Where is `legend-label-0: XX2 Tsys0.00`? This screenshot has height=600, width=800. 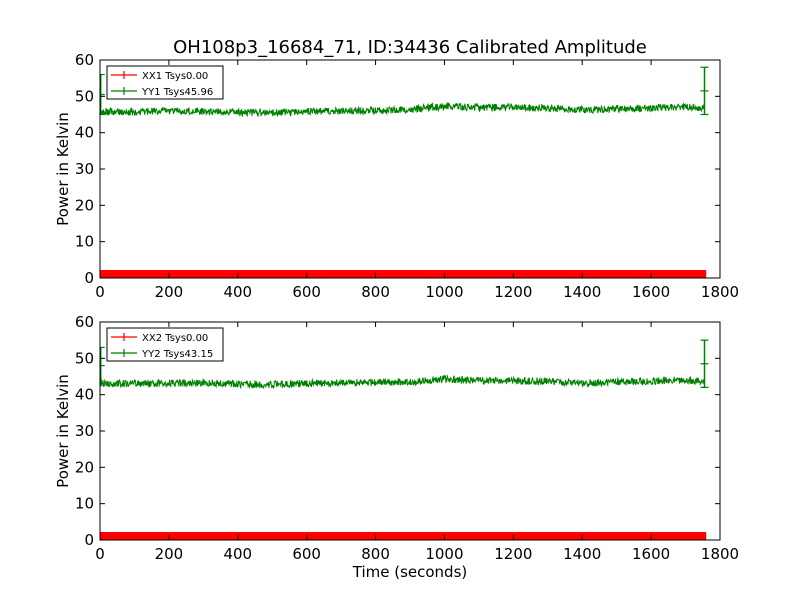
legend-label-0: XX2 Tsys0.00 is located at coordinates (175, 338).